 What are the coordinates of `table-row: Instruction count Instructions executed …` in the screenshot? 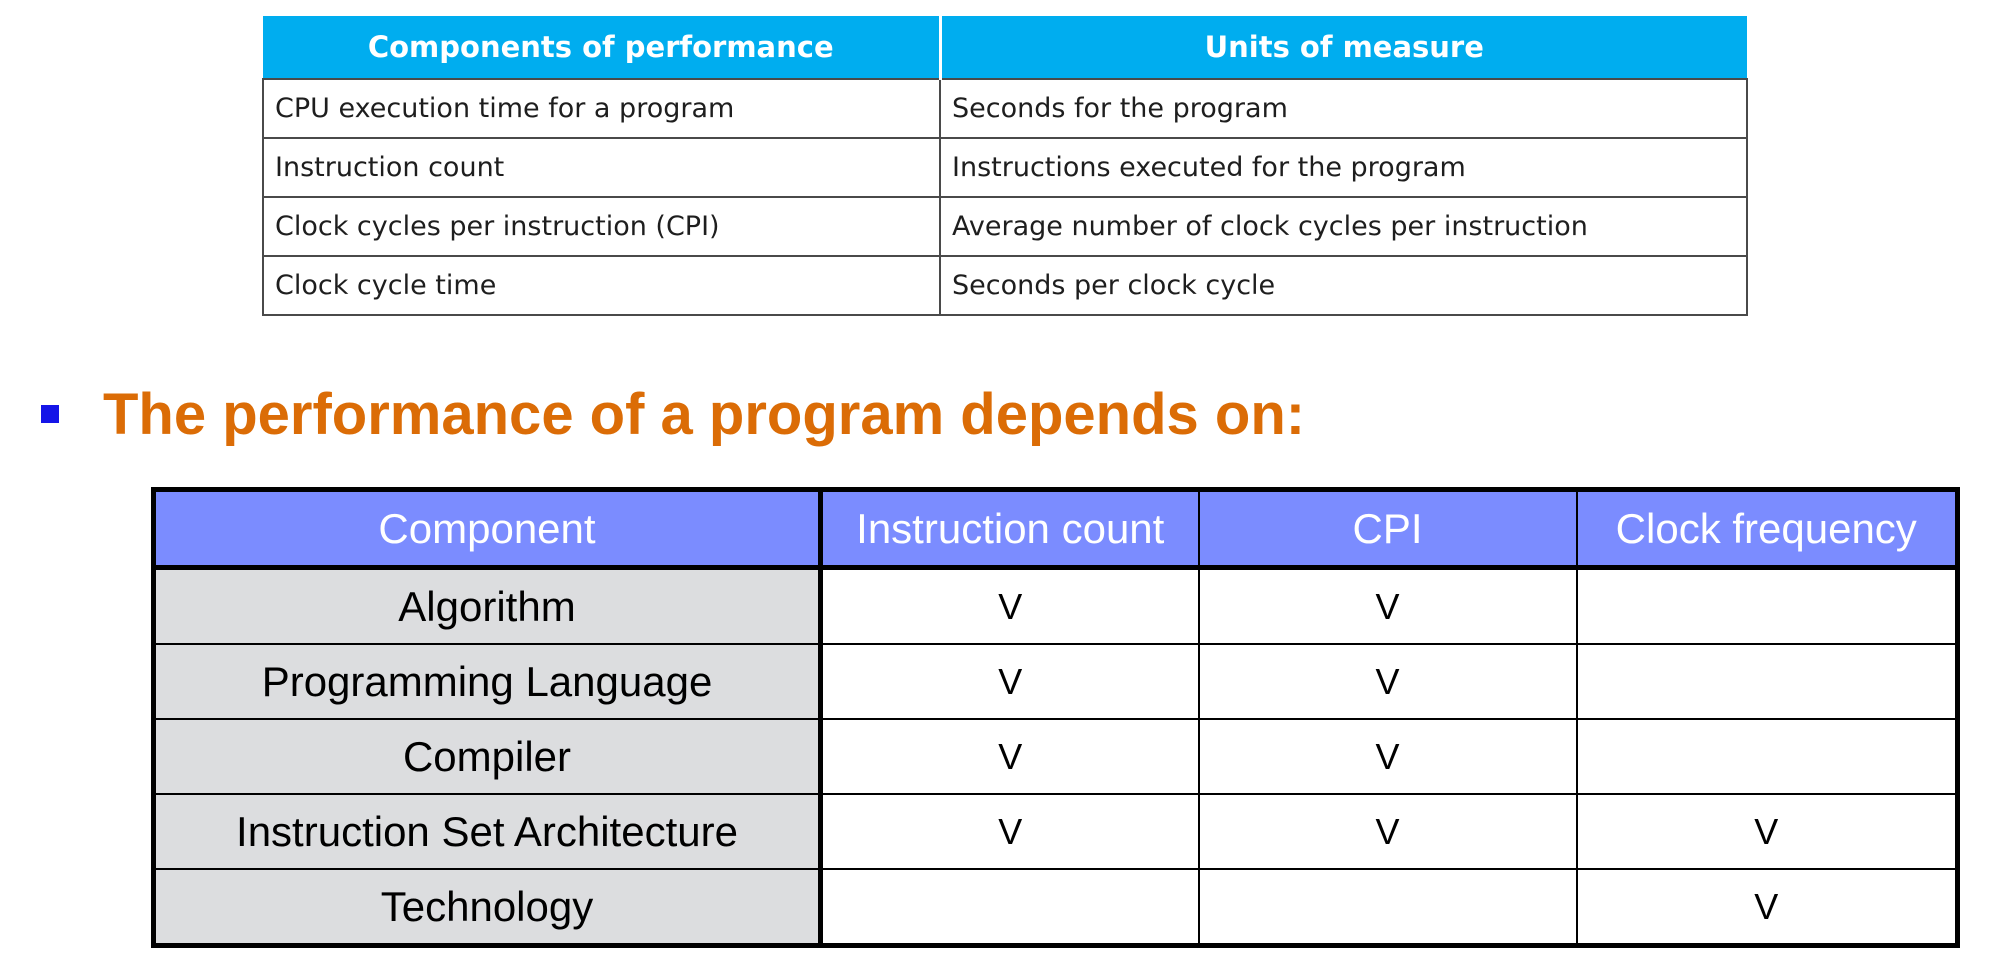 It's located at (1005, 167).